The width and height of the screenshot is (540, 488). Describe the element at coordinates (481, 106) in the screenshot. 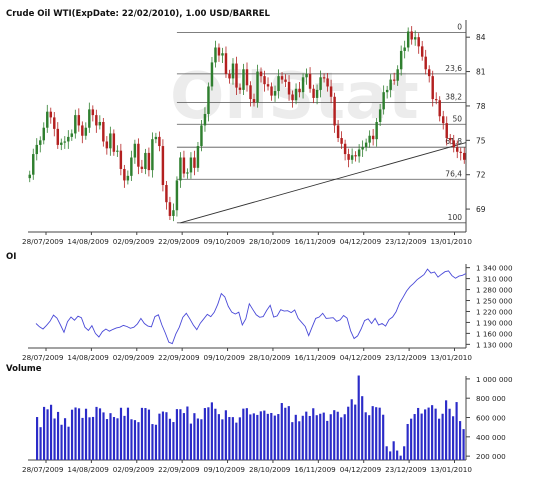

I see `price-y-tick-label: 78` at that location.